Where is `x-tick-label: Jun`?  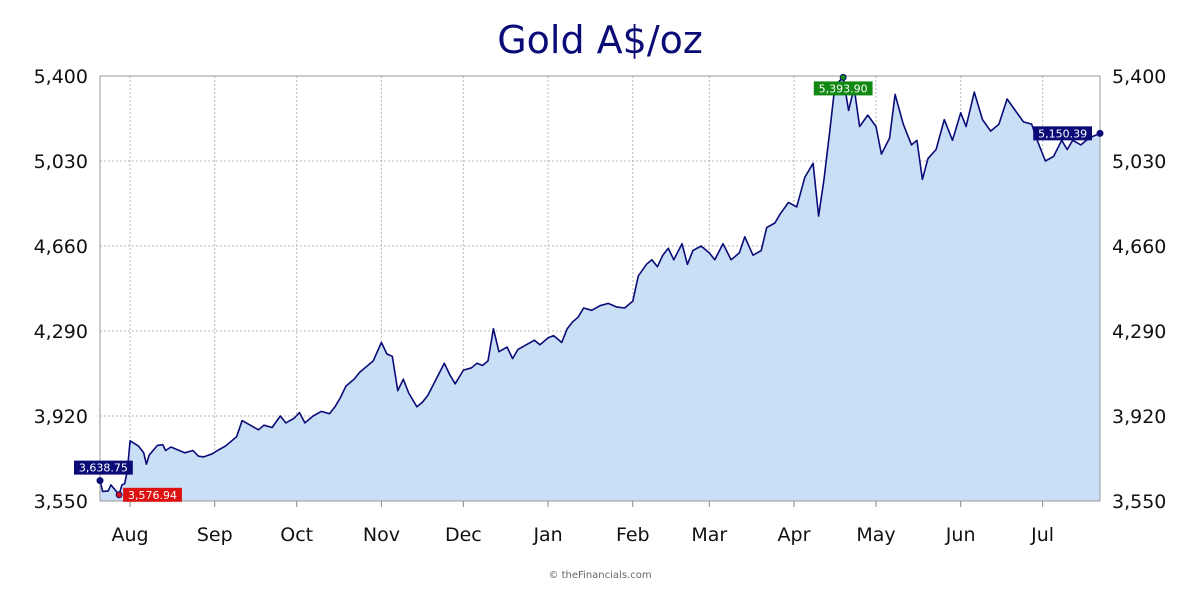
x-tick-label: Jun is located at coordinates (960, 535).